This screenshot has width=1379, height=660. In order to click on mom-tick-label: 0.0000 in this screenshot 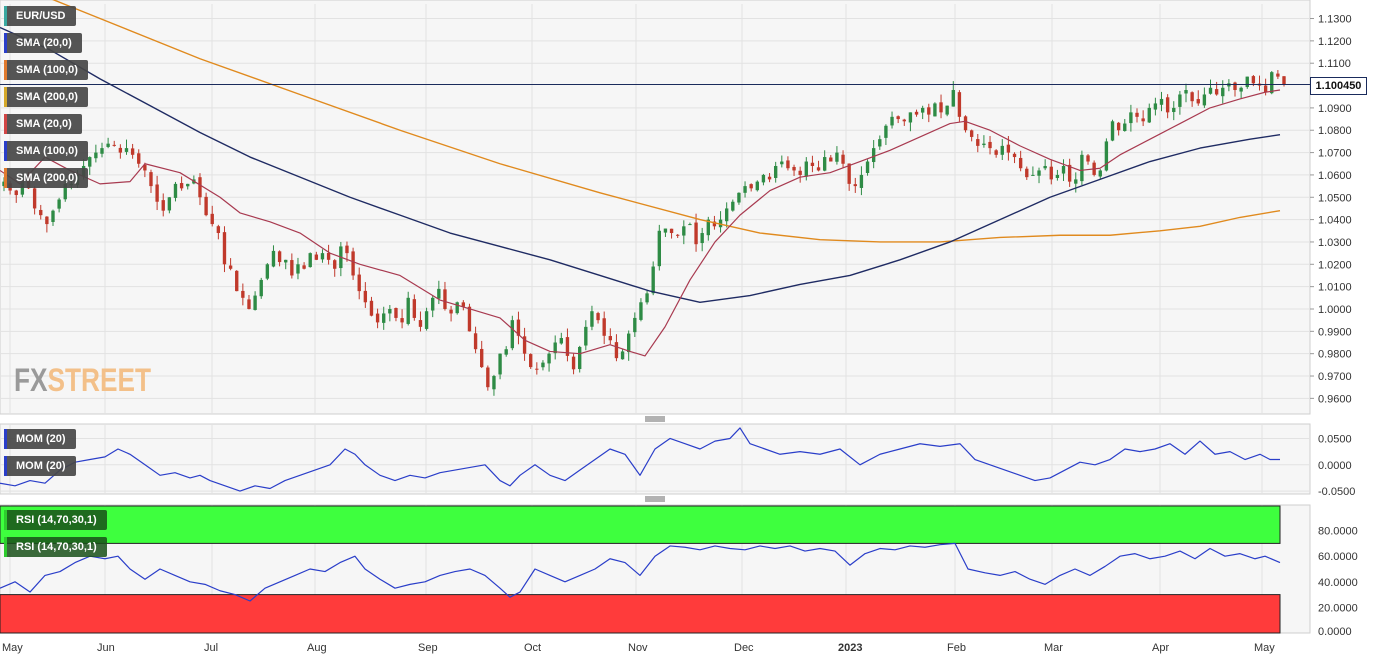, I will do `click(1335, 466)`.